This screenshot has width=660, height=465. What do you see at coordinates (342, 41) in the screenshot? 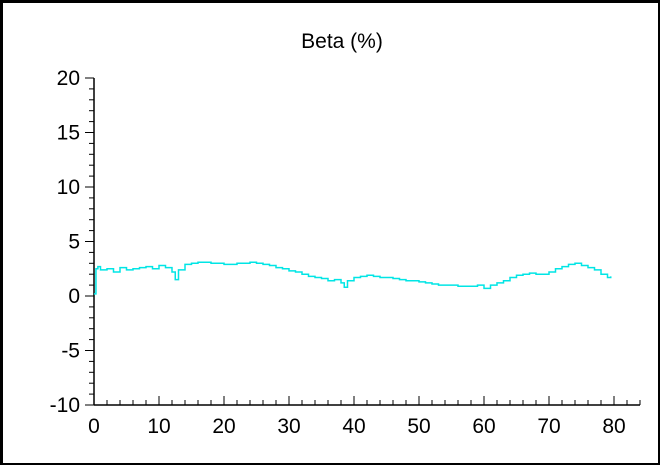
I see `chart-title: Beta (%)` at bounding box center [342, 41].